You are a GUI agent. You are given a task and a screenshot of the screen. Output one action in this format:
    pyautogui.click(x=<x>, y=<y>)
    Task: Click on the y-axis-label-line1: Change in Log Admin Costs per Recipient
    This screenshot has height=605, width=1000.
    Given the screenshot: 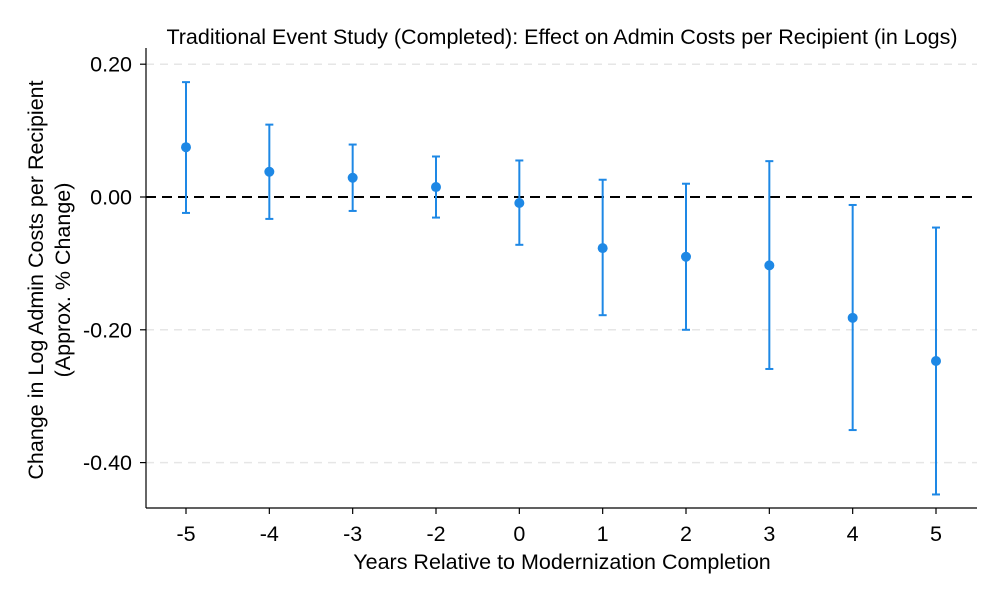 What is the action you would take?
    pyautogui.click(x=36, y=279)
    